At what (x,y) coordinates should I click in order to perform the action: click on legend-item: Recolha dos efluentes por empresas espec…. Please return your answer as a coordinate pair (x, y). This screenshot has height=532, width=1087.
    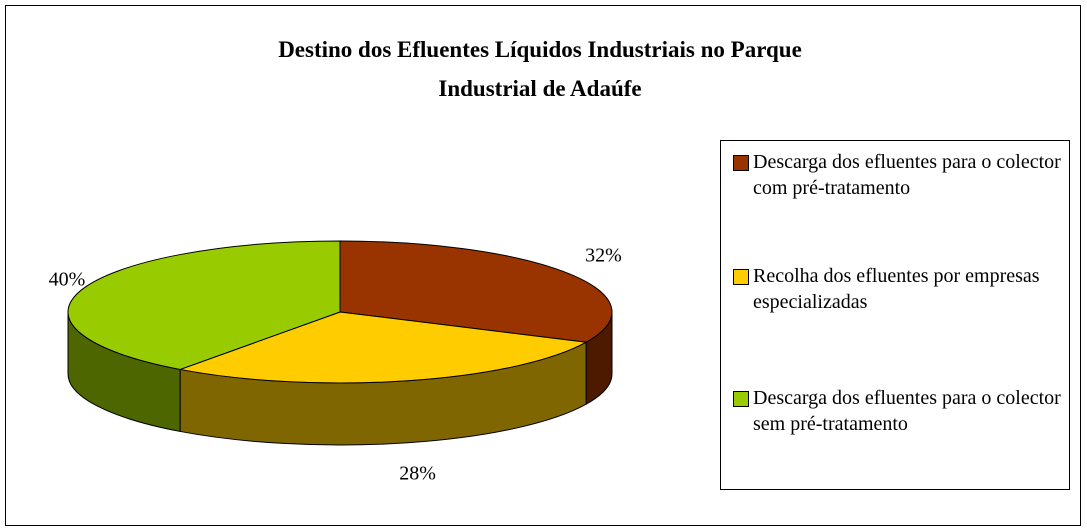
    Looking at the image, I should click on (898, 289).